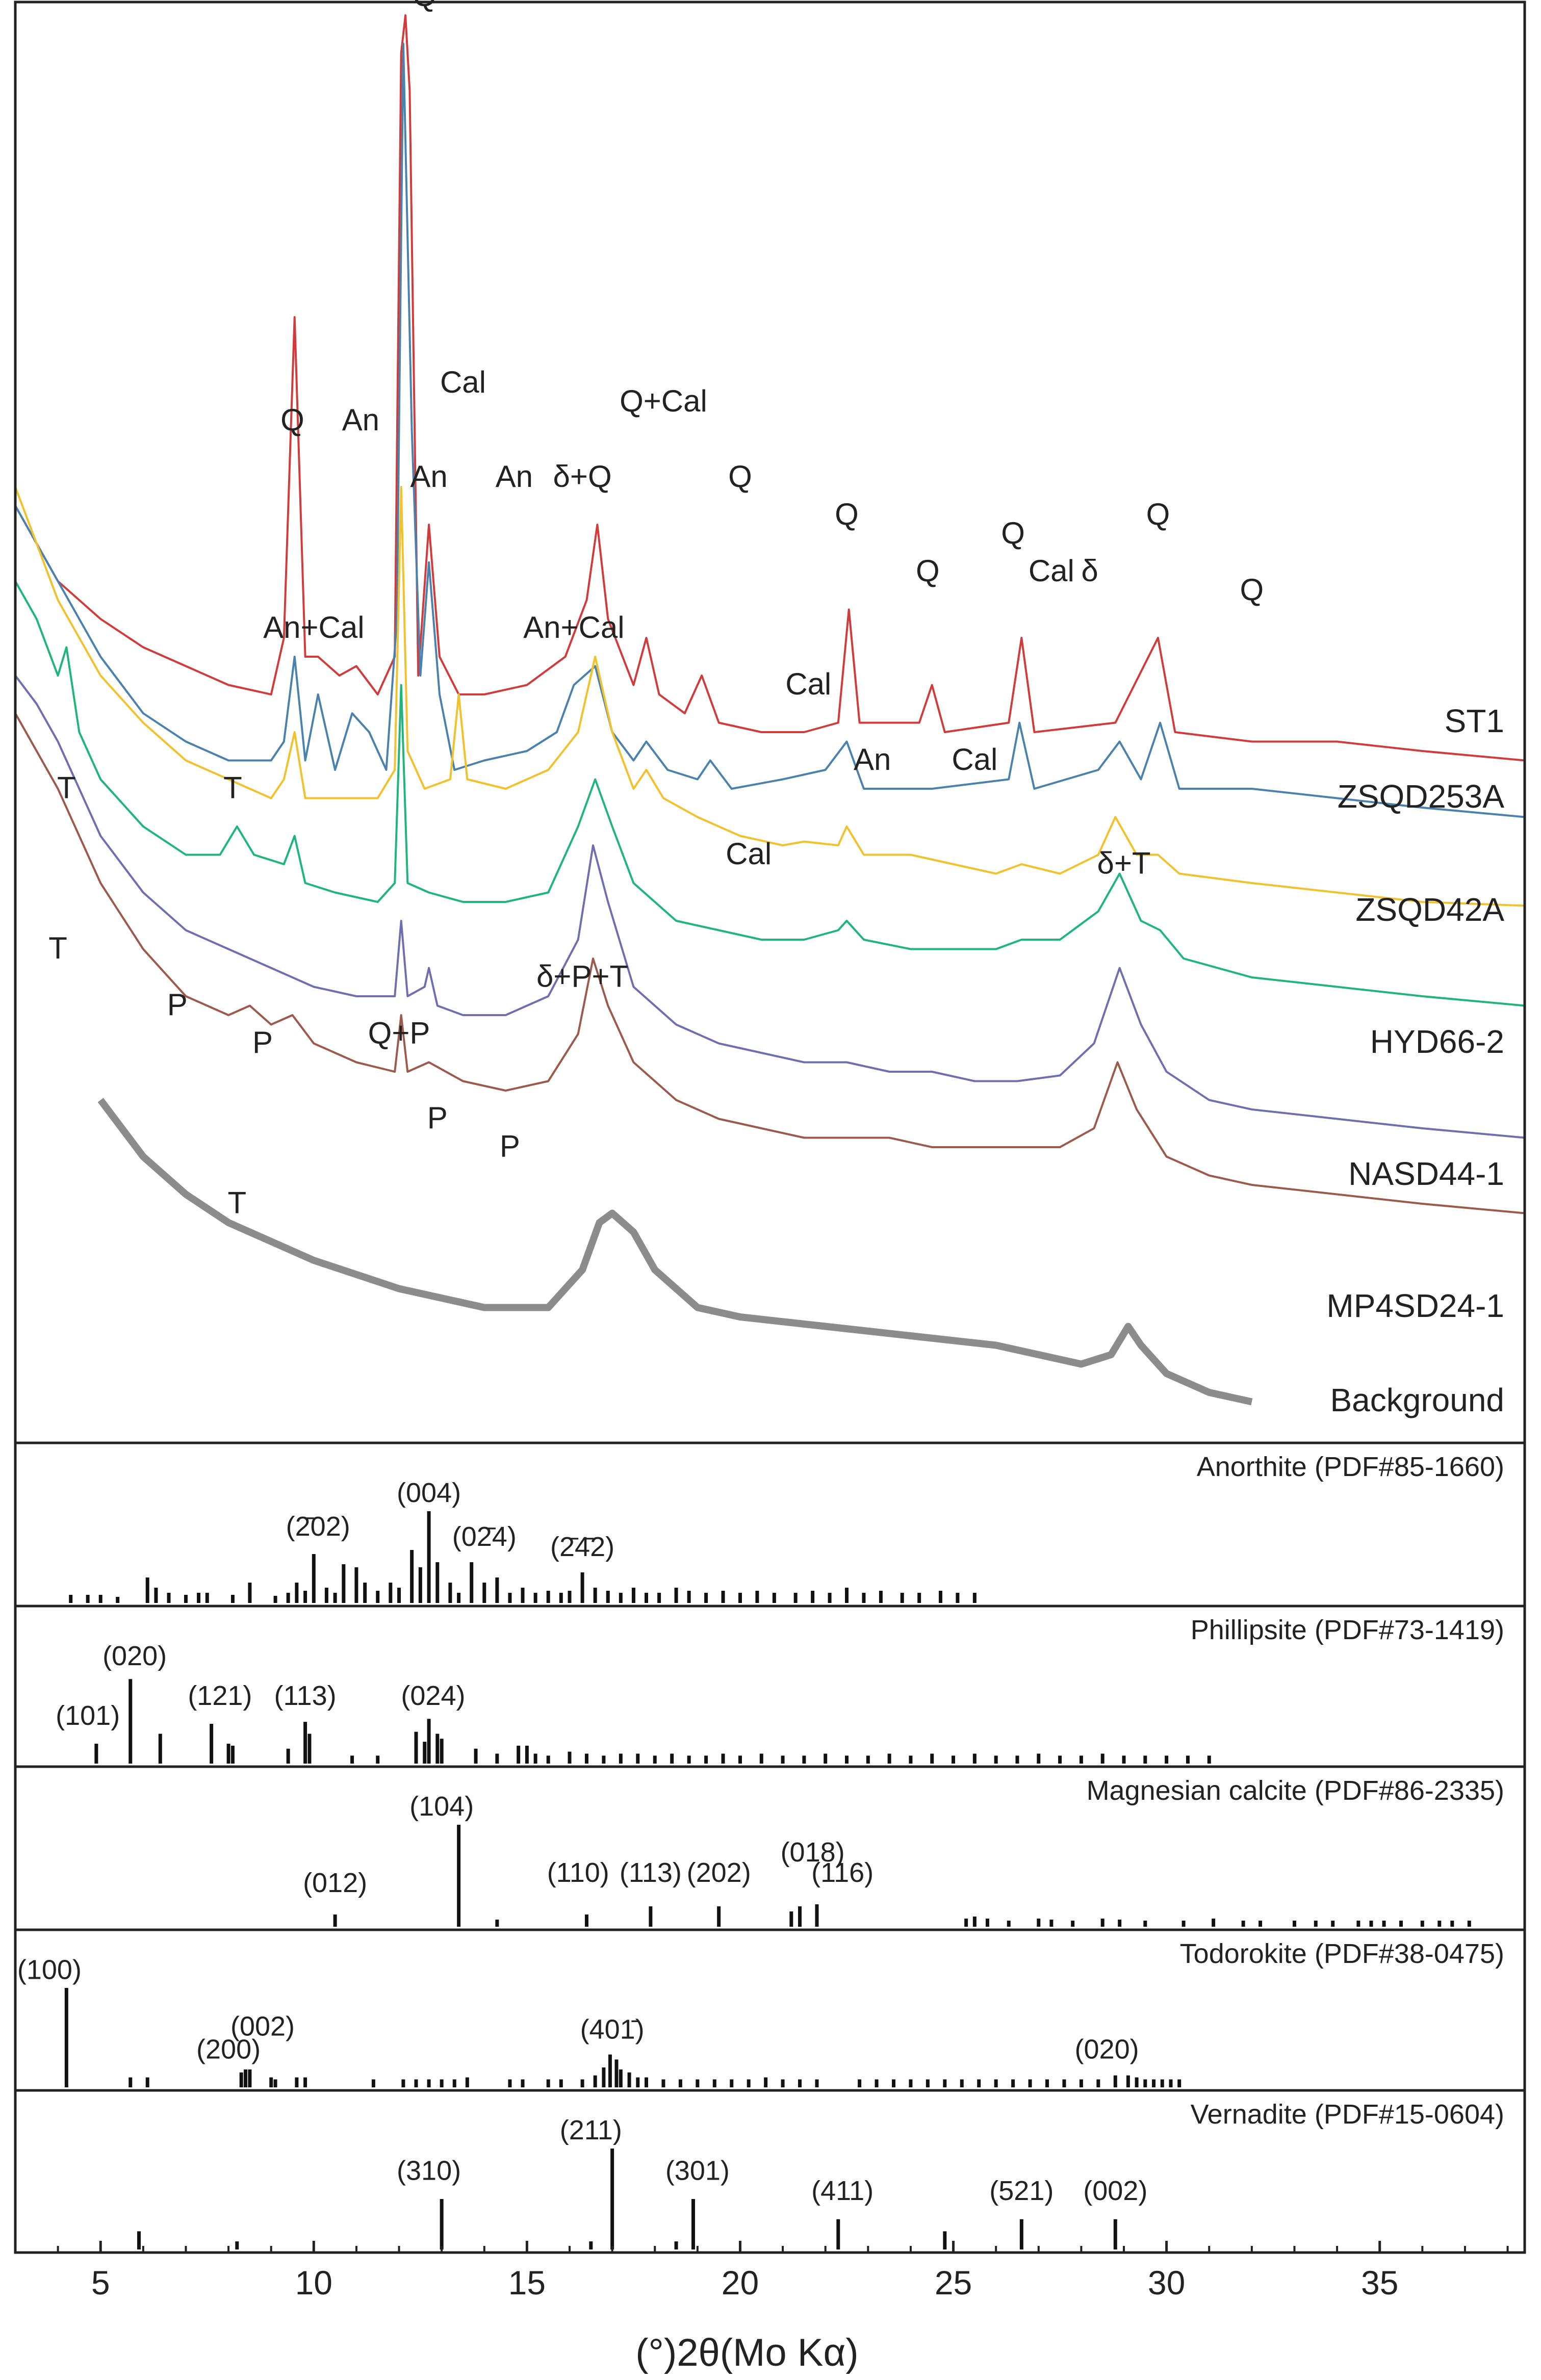  Describe the element at coordinates (582, 1547) in the screenshot. I see `miller-index-label: (2̄4̄2)` at that location.